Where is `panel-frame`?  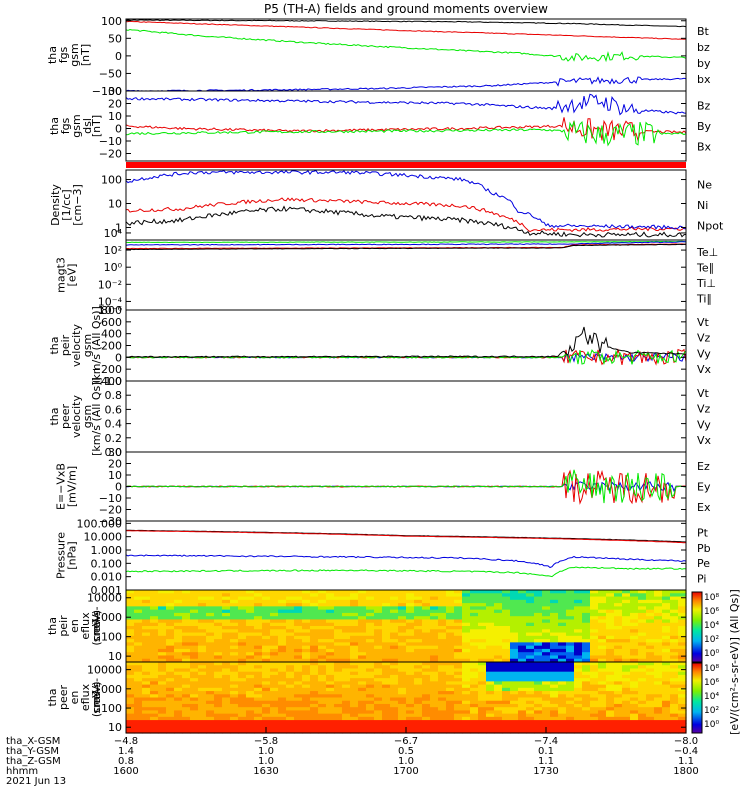 panel-frame is located at coordinates (406, 345).